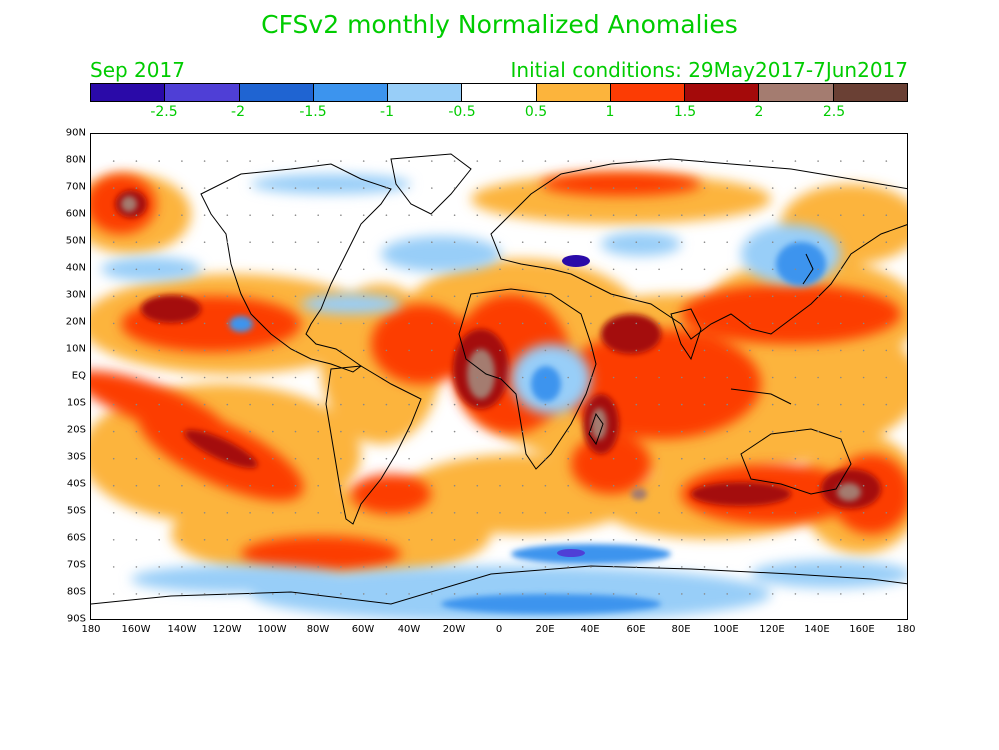 Image resolution: width=999 pixels, height=750 pixels. I want to click on lat-label: EQ, so click(78, 376).